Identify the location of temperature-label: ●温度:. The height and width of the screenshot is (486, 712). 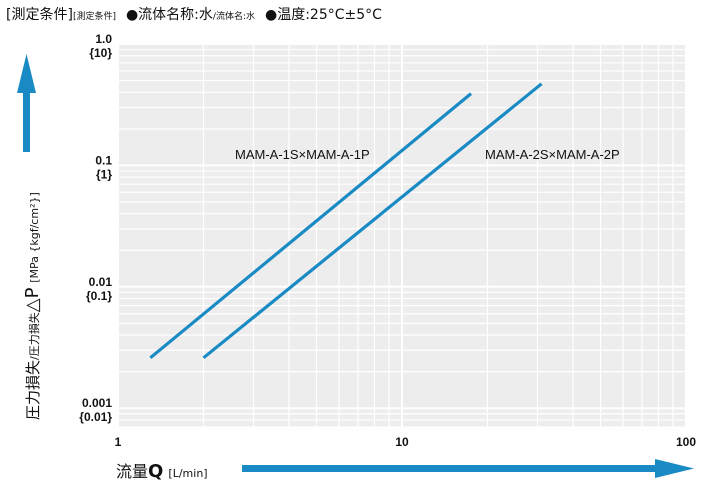
(287, 15).